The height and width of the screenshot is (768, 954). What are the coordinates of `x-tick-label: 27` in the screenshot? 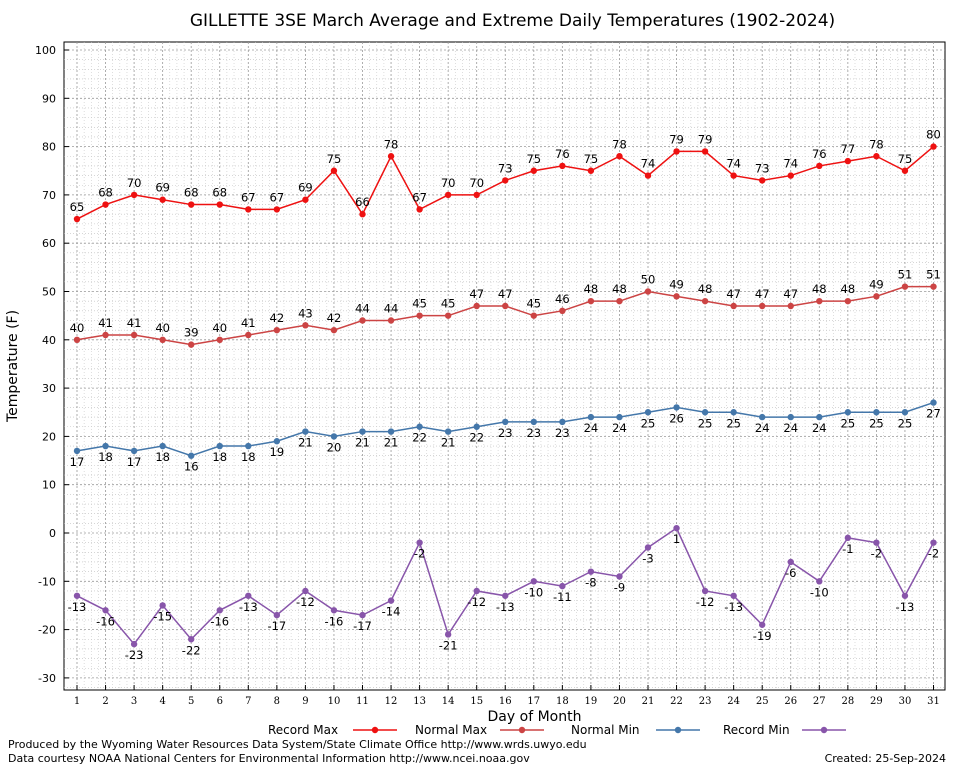 It's located at (819, 701).